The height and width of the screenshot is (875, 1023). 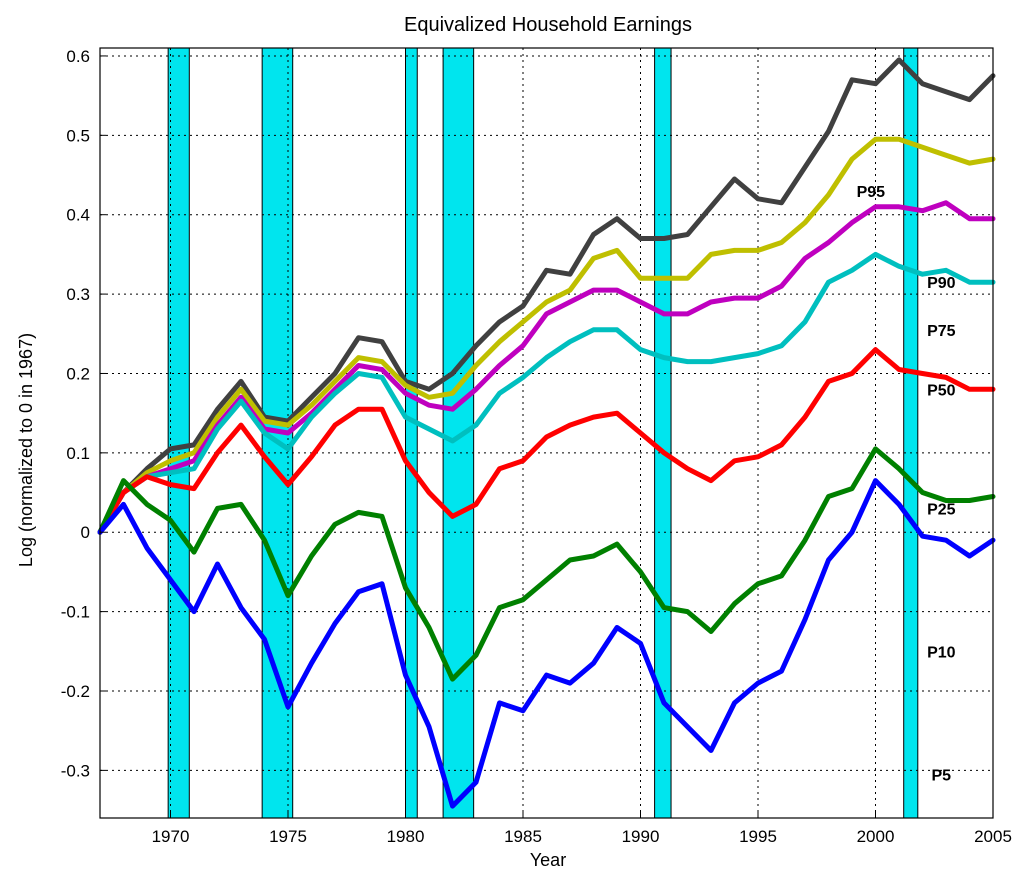 What do you see at coordinates (548, 25) in the screenshot?
I see `chart-title: Equivalized Household Earnings` at bounding box center [548, 25].